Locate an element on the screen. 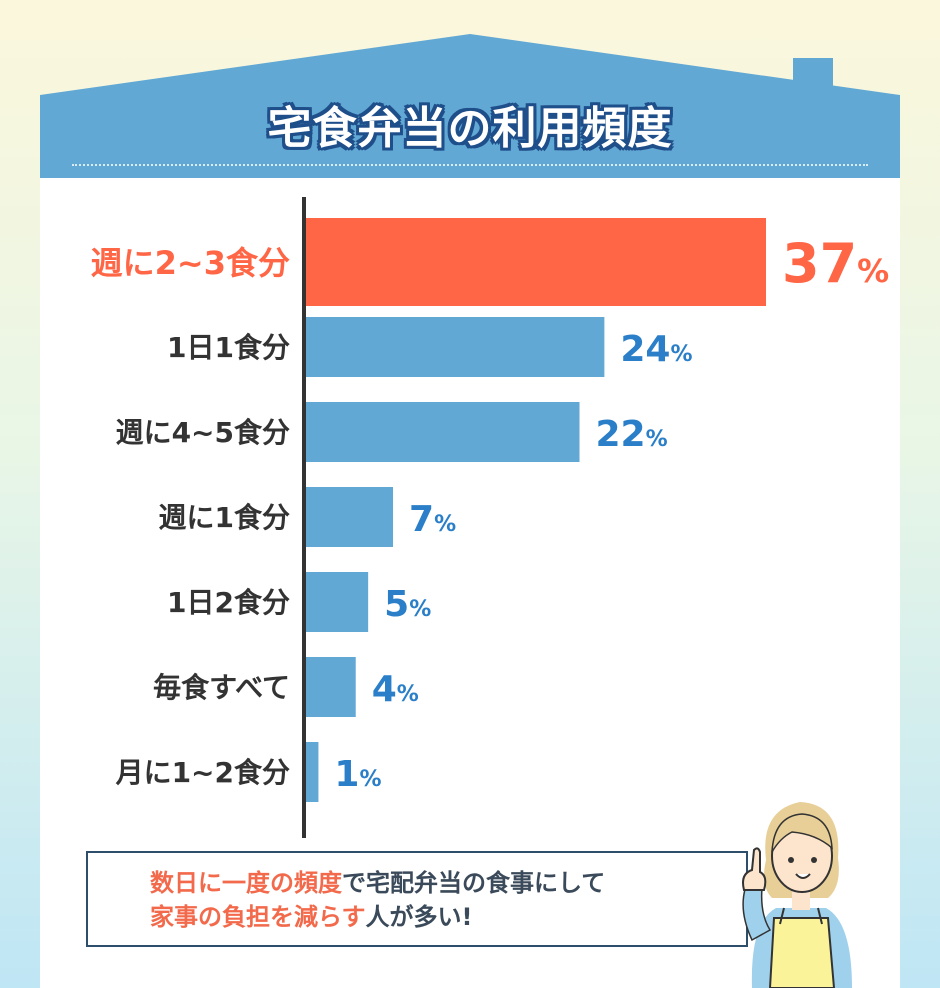  note-text-2: 人が多い! is located at coordinates (419, 917).